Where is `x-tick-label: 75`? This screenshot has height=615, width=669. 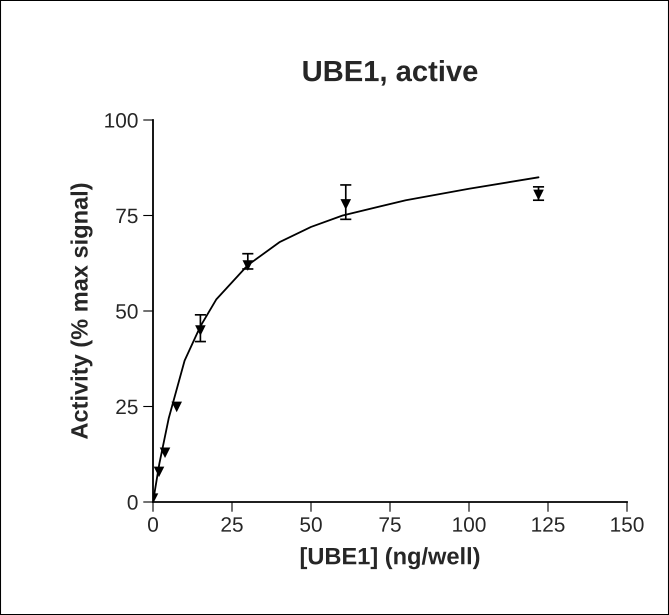
x-tick-label: 75 is located at coordinates (390, 524).